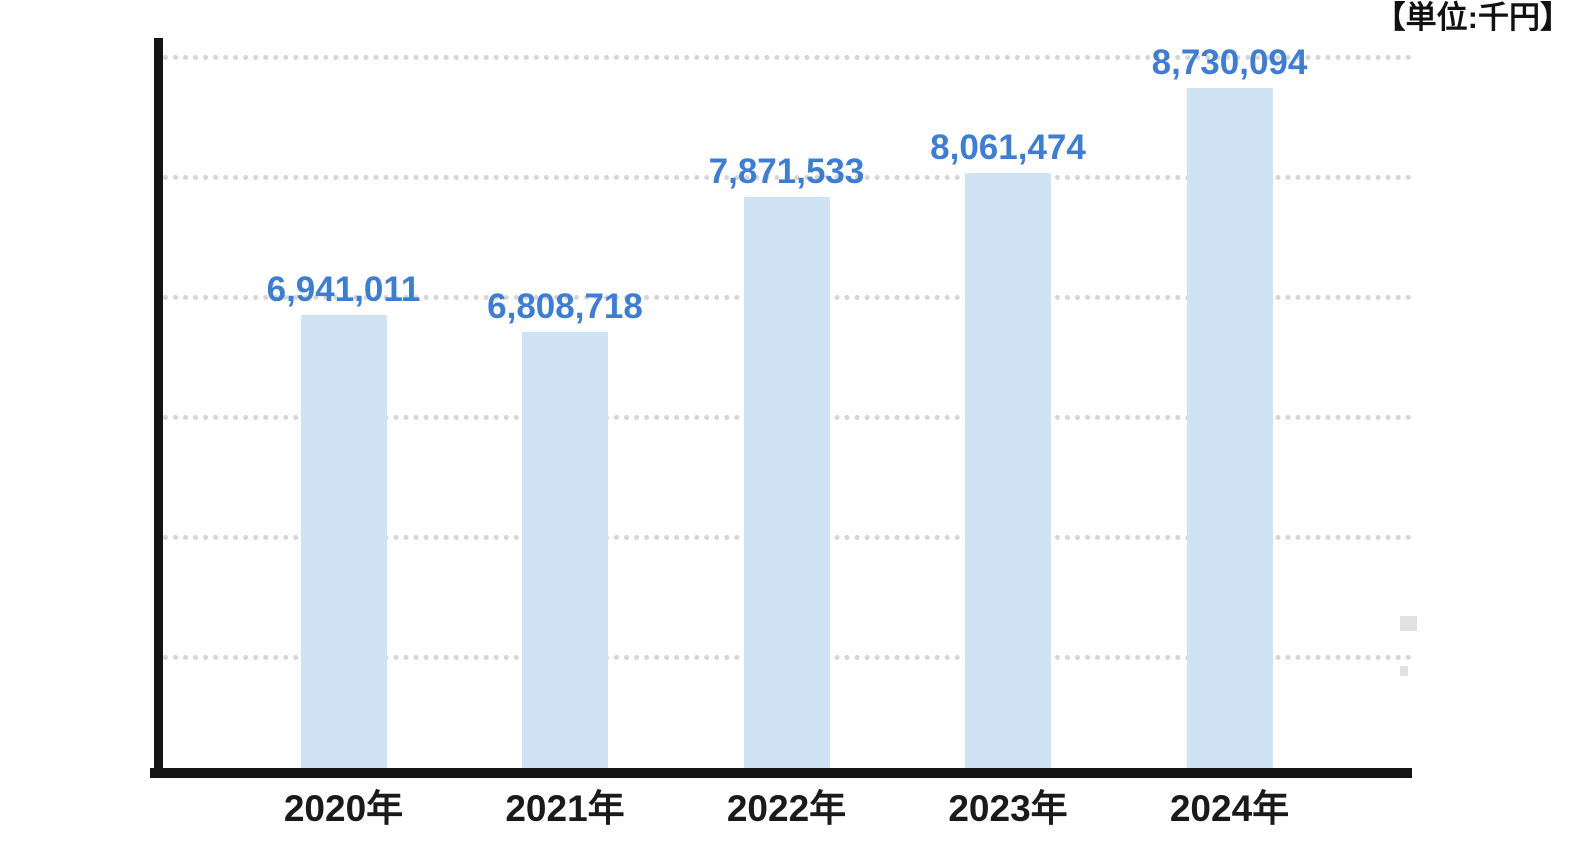 The width and height of the screenshot is (1575, 860). What do you see at coordinates (565, 550) in the screenshot?
I see `bar-2021年` at bounding box center [565, 550].